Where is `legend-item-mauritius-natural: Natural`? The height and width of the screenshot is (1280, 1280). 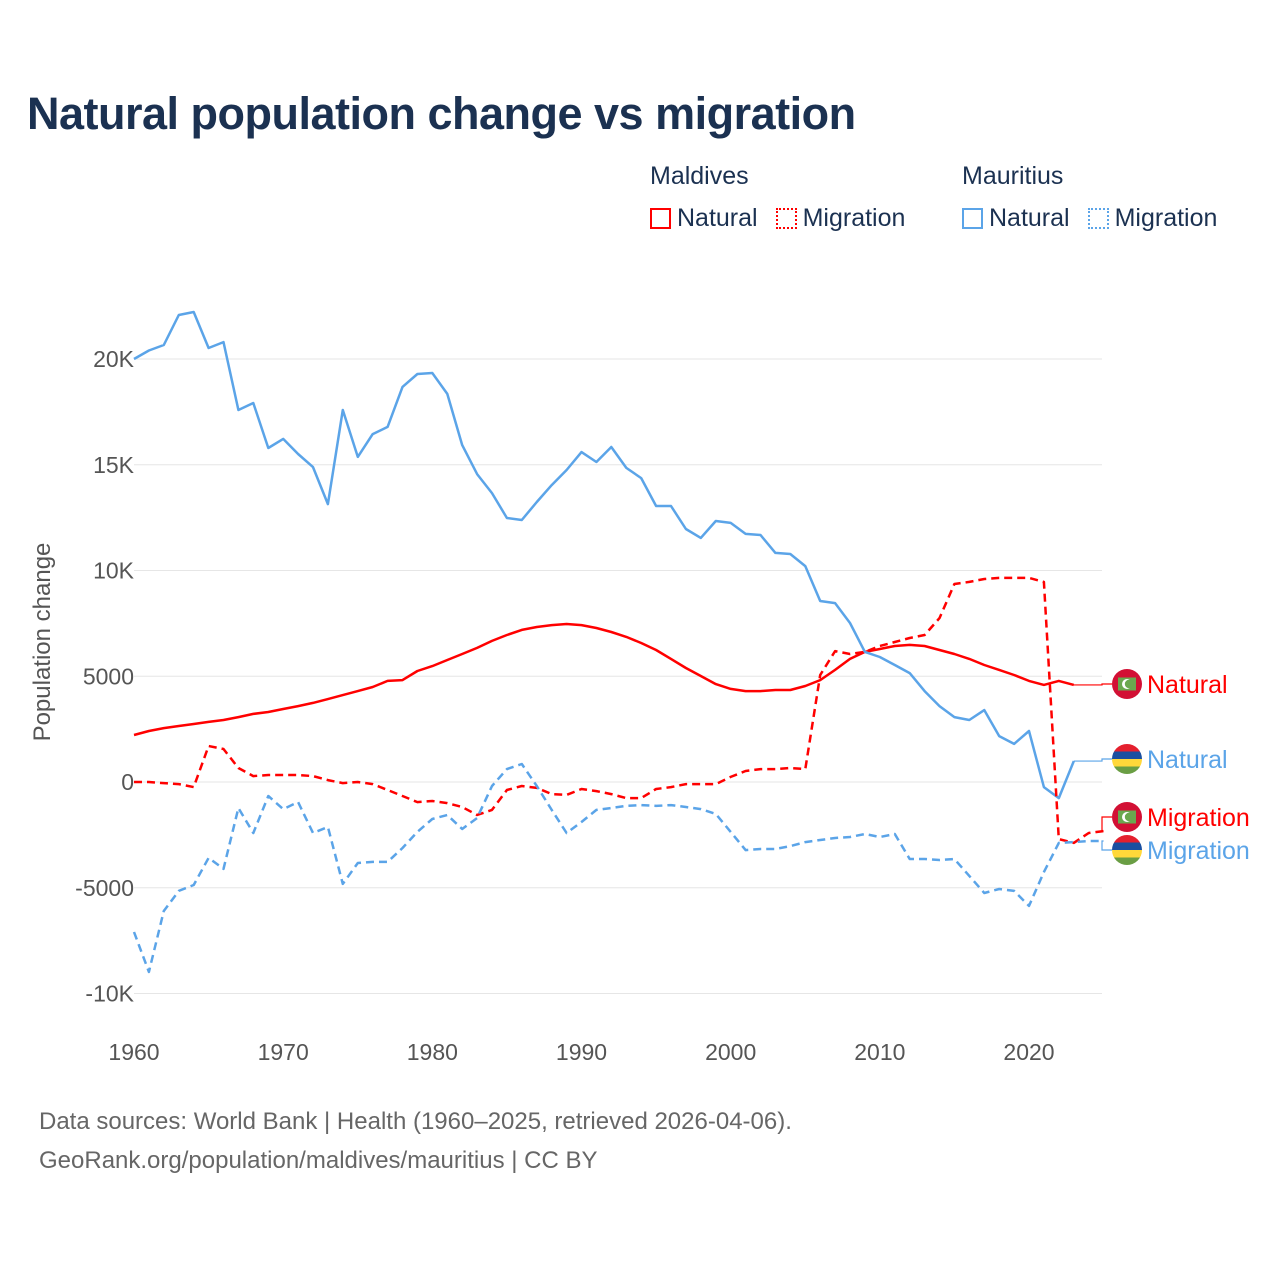
legend-item-mauritius-natural: Natural is located at coordinates (1016, 218).